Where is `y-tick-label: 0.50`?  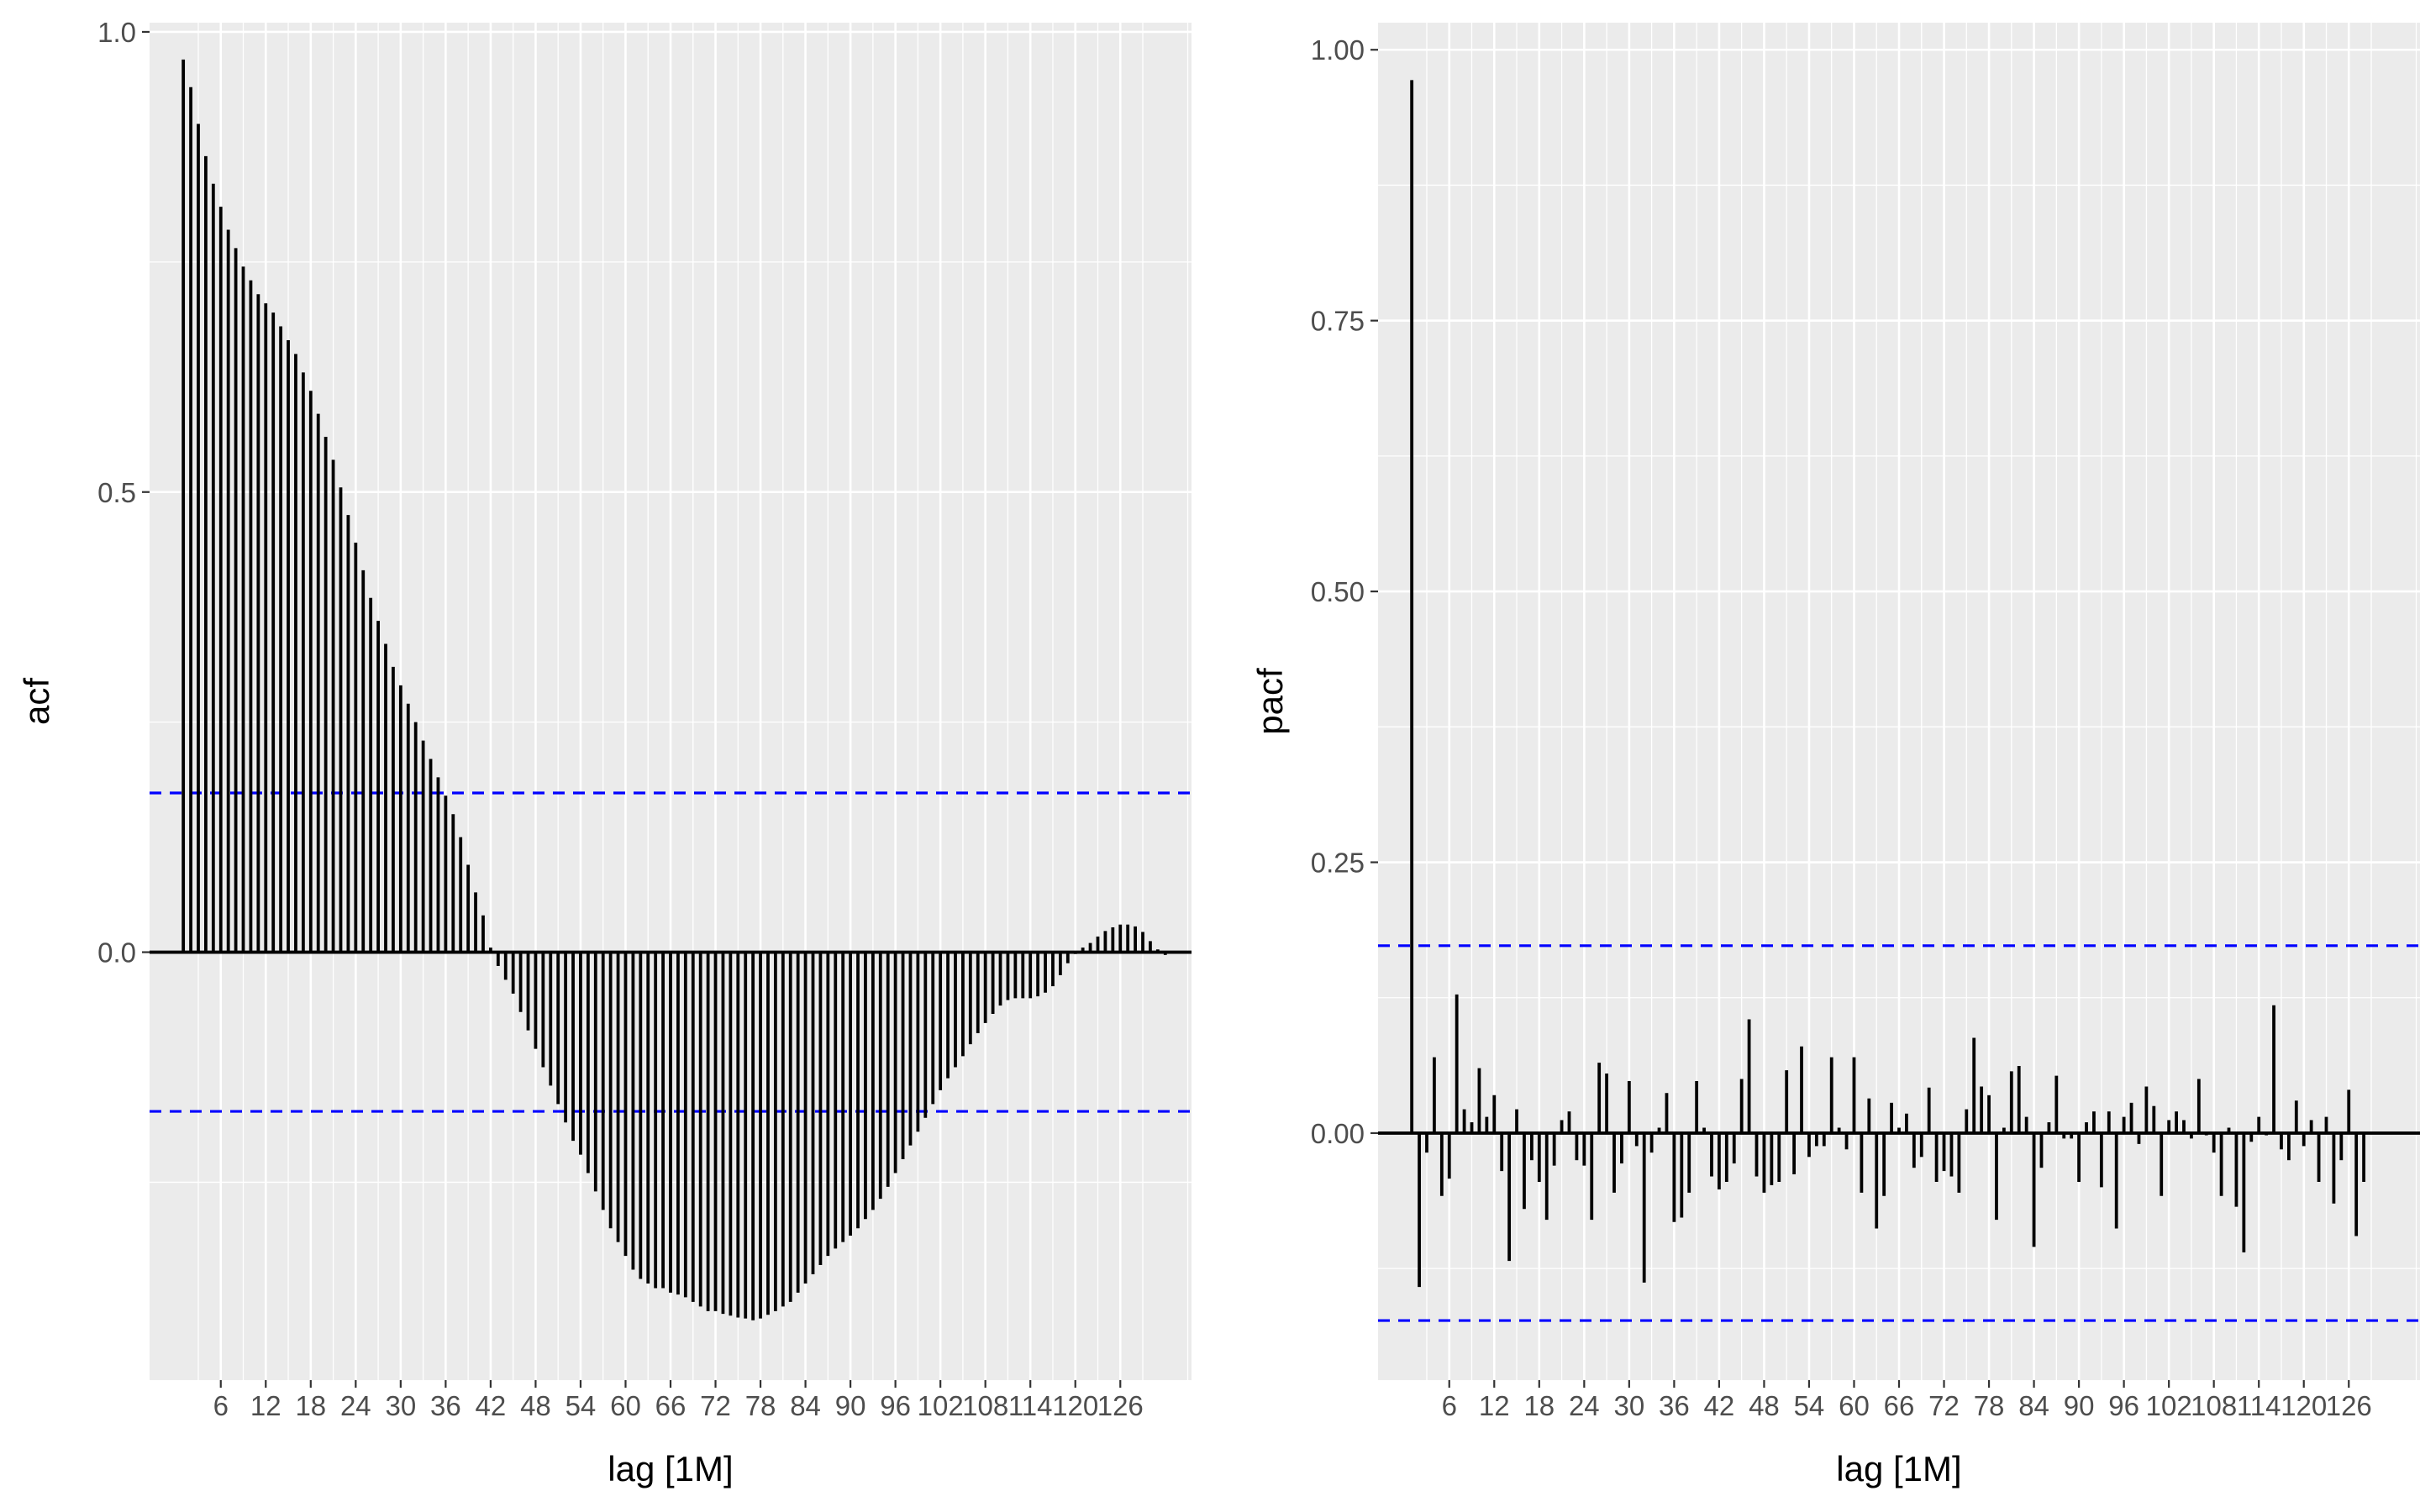 y-tick-label: 0.50 is located at coordinates (1338, 591).